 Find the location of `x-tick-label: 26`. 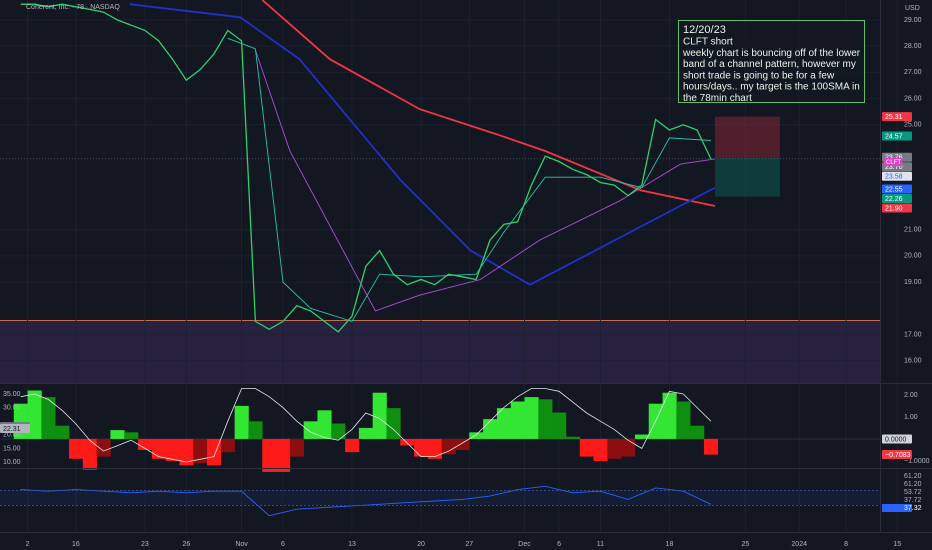

x-tick-label: 26 is located at coordinates (186, 544).